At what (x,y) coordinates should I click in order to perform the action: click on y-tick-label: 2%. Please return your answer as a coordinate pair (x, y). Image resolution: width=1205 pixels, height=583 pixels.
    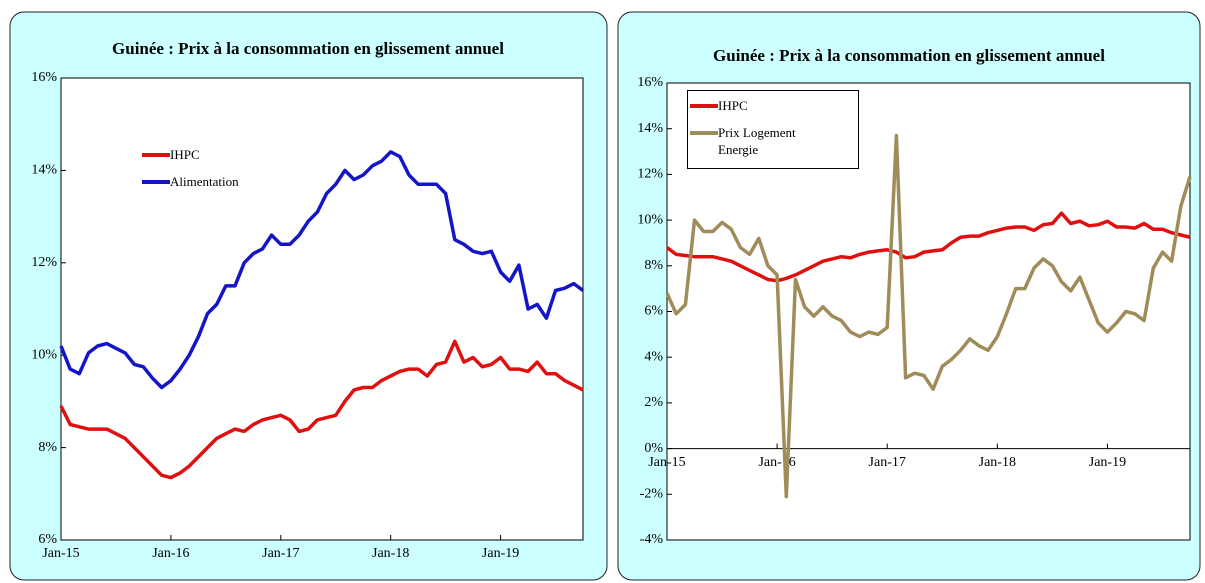
    Looking at the image, I should click on (653, 402).